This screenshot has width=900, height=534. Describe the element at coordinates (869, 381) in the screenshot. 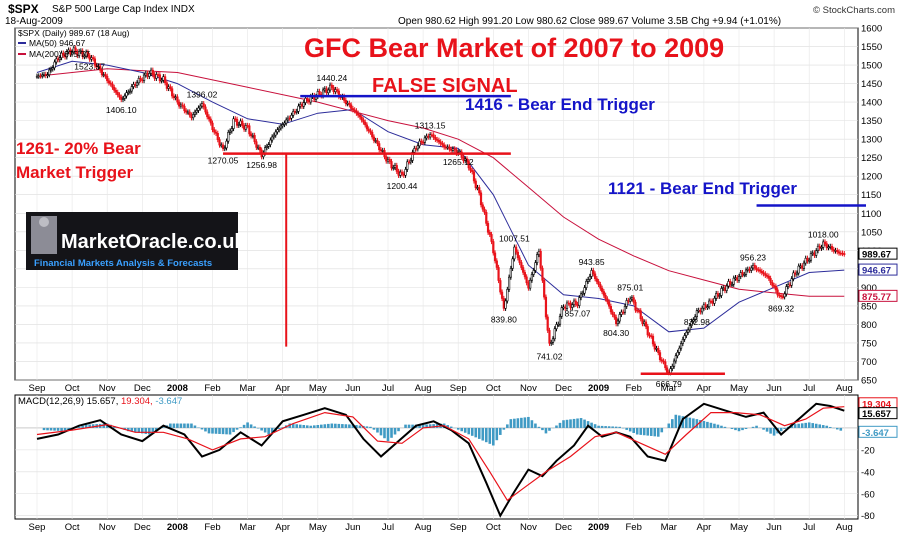

I see `price-y-tick: 650` at that location.